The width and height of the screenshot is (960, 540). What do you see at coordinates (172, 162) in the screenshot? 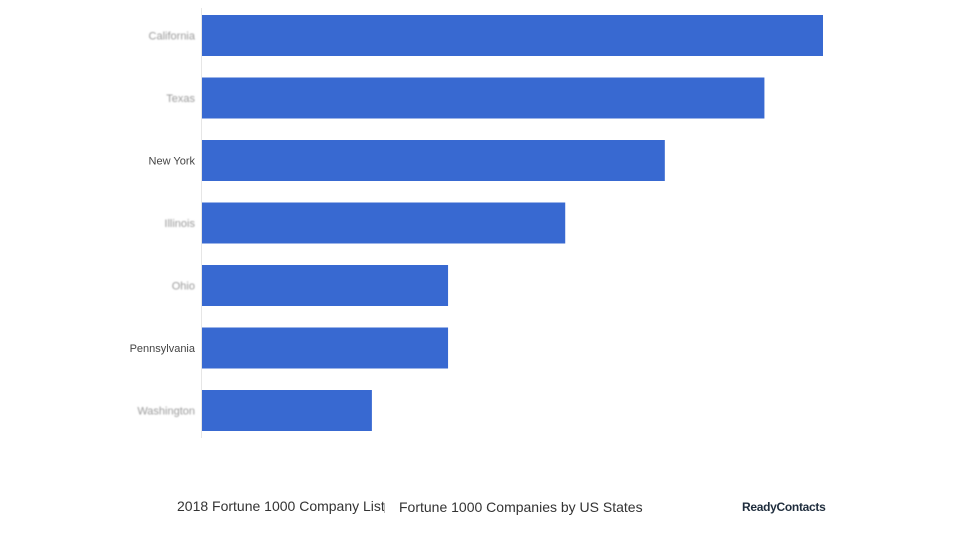
I see `category-label-new-york: New York` at bounding box center [172, 162].